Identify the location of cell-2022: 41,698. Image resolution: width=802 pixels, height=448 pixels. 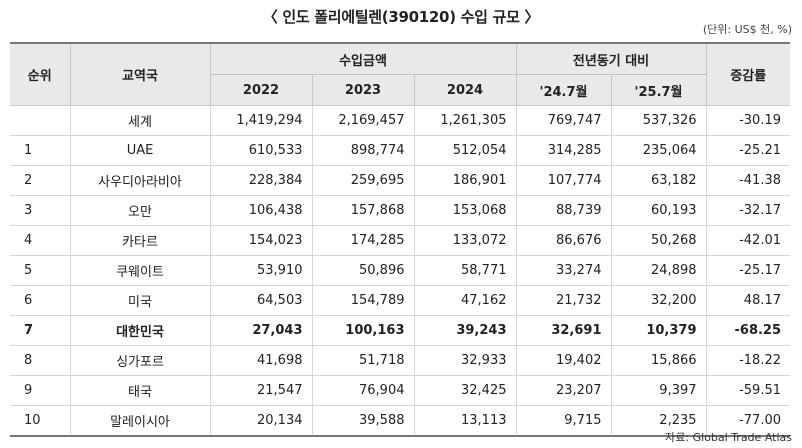
(260, 360).